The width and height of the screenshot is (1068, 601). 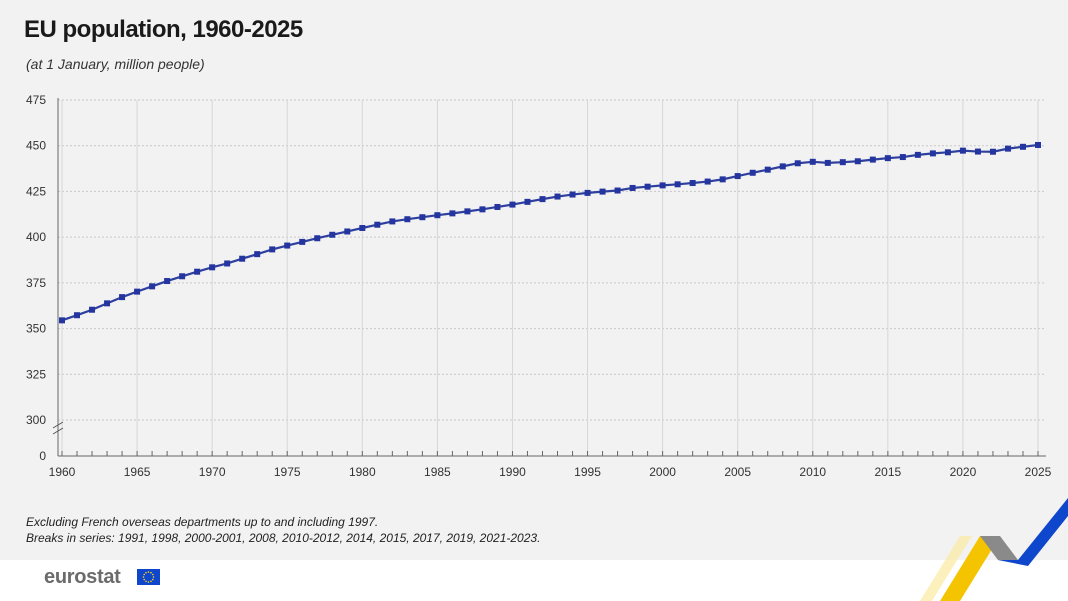 I want to click on eu-flag-icon, so click(x=148, y=577).